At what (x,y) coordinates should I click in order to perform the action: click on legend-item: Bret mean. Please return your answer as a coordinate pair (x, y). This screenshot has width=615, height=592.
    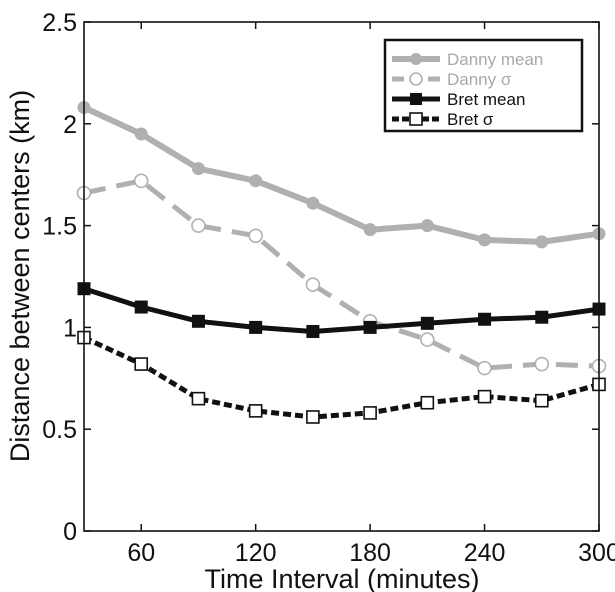
    Looking at the image, I should click on (458, 99).